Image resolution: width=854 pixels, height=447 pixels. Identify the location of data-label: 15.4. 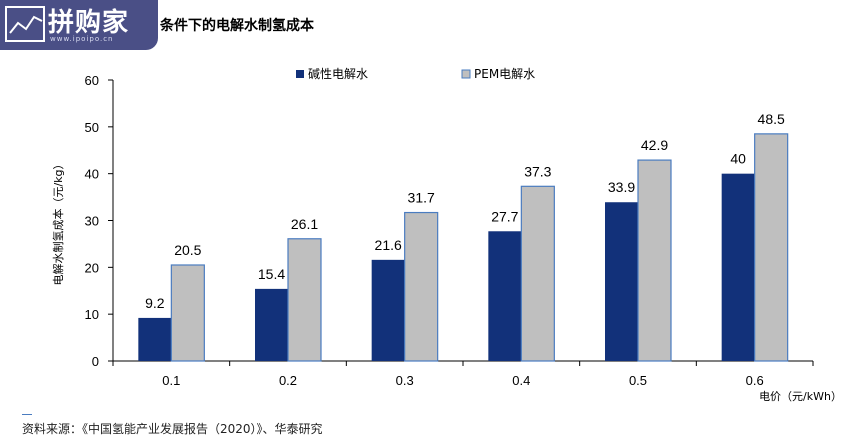
(271, 274).